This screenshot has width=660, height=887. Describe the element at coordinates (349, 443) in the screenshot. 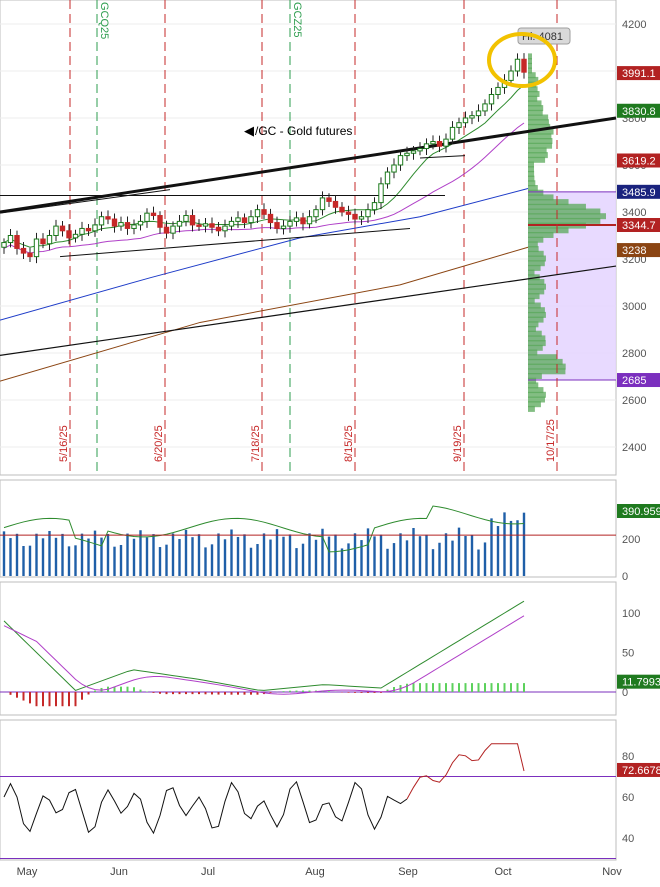

I see `event-date-label: 8/15/25` at that location.